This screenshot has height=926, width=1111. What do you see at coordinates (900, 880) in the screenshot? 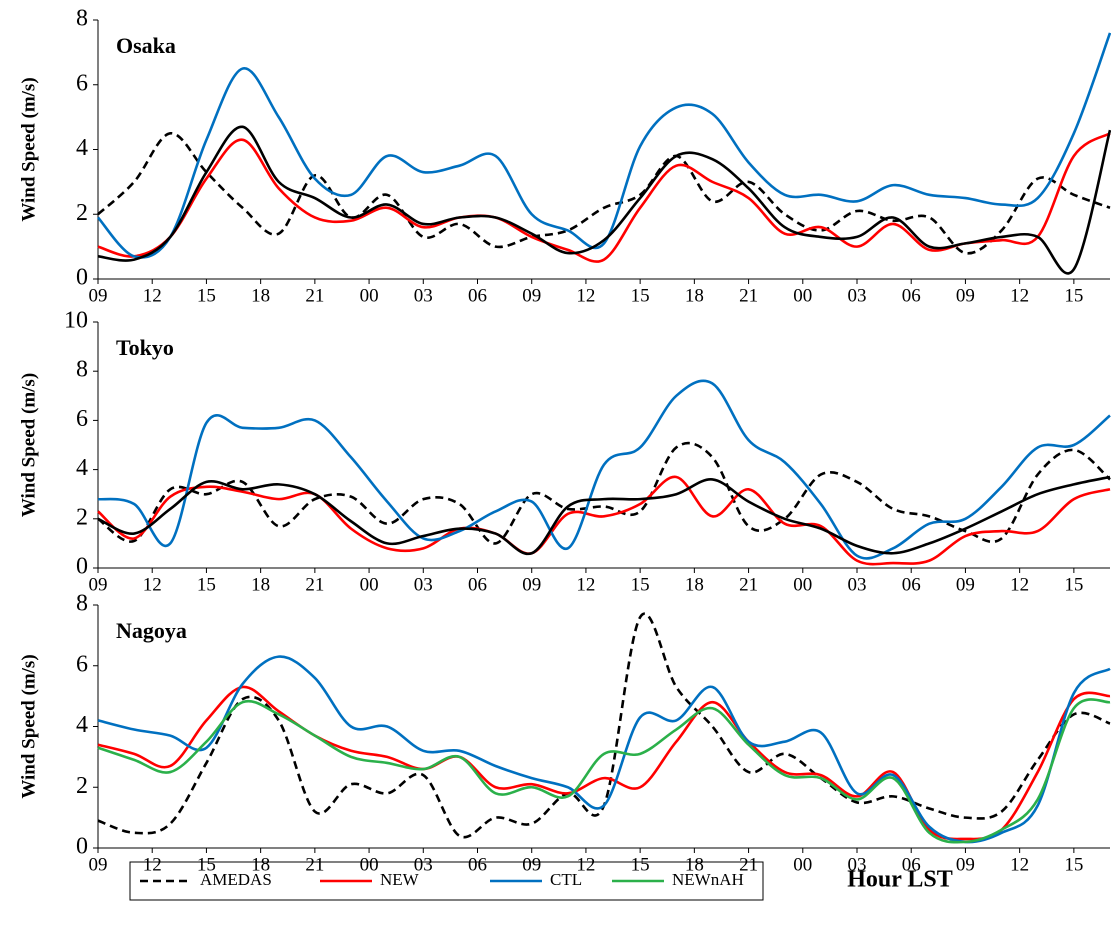
I see `x-axis-label: Hour LST` at bounding box center [900, 880].